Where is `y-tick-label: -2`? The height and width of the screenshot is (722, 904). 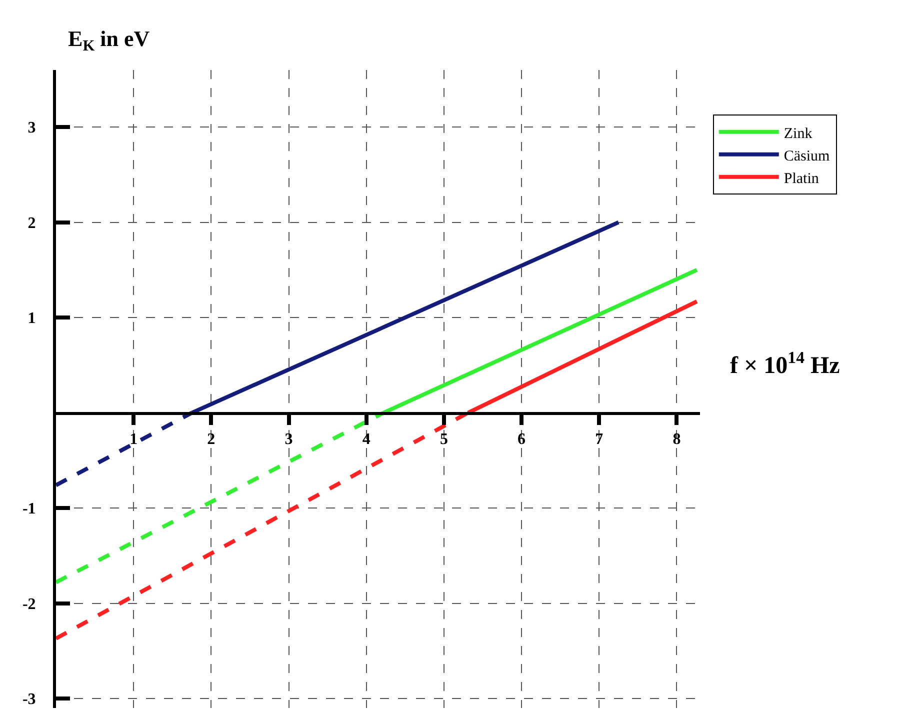
y-tick-label: -2 is located at coordinates (29, 604).